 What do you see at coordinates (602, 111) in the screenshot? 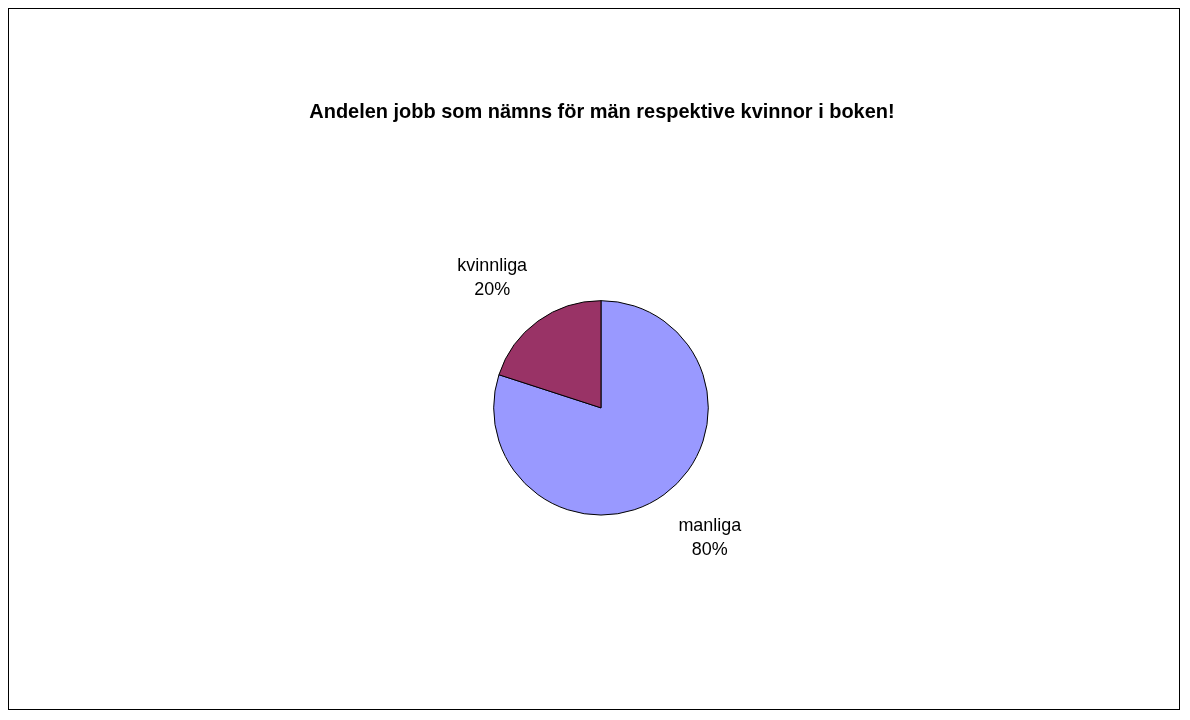
I see `chart-title: Andelen jobb som nämns för män respektive kvinnor i boken!` at bounding box center [602, 111].